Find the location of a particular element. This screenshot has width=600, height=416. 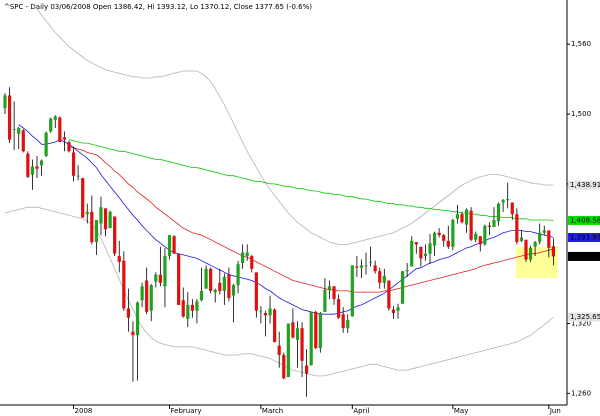

x-tick-label: May is located at coordinates (461, 411).